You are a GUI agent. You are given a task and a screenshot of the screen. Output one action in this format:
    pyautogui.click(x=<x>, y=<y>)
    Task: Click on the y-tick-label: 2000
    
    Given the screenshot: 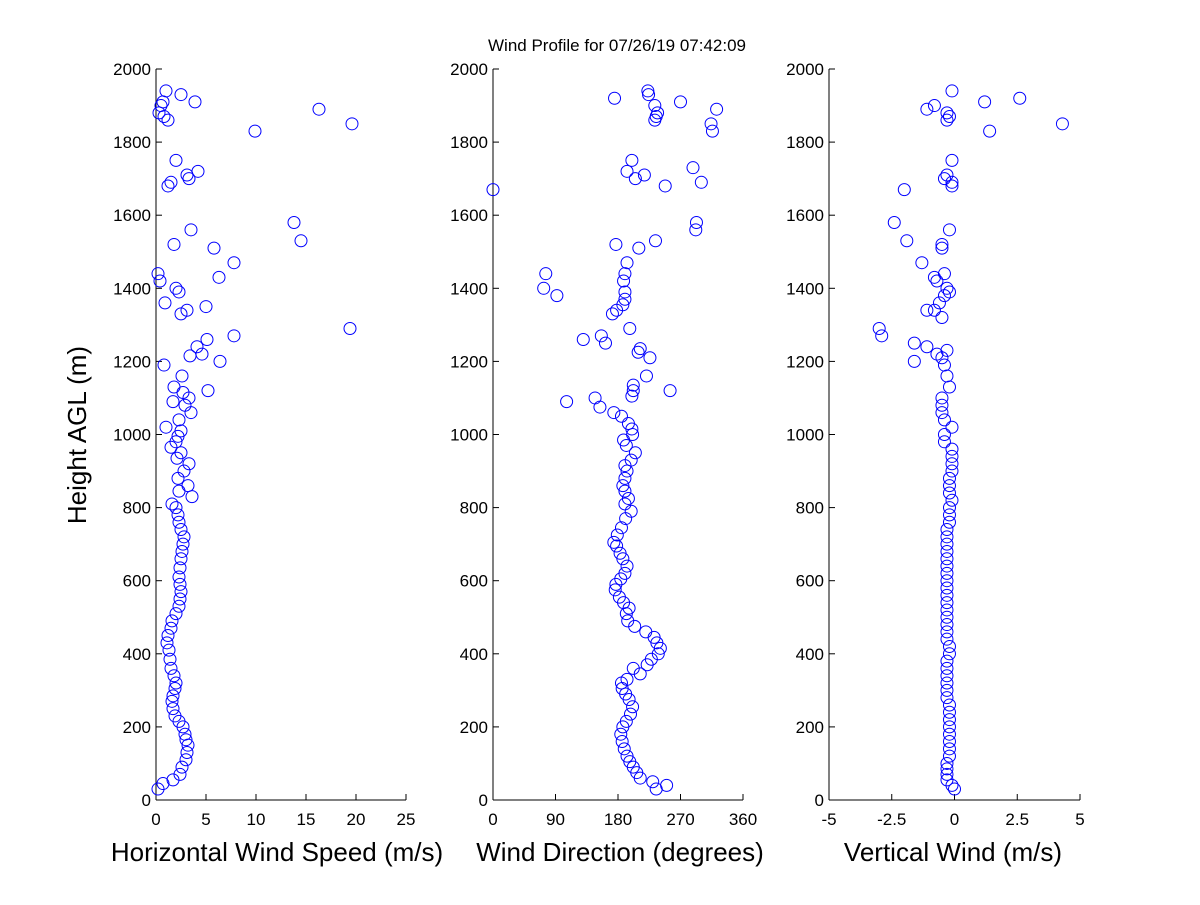 What is the action you would take?
    pyautogui.click(x=132, y=69)
    